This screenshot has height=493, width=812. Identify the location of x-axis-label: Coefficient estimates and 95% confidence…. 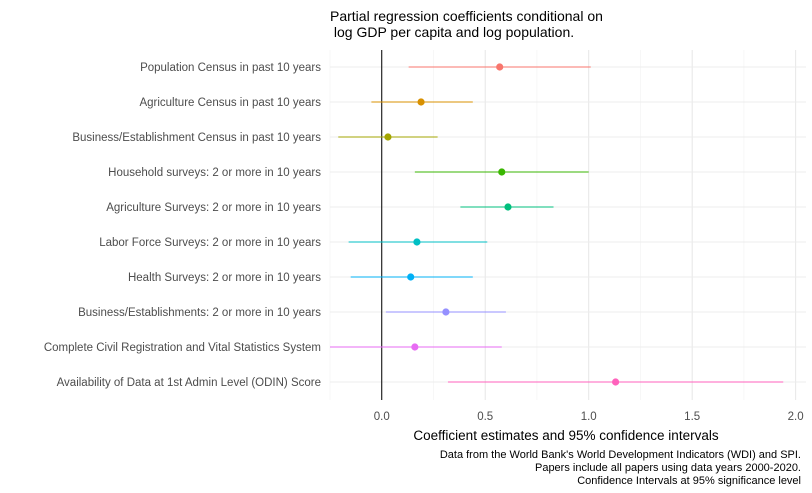
(565, 435).